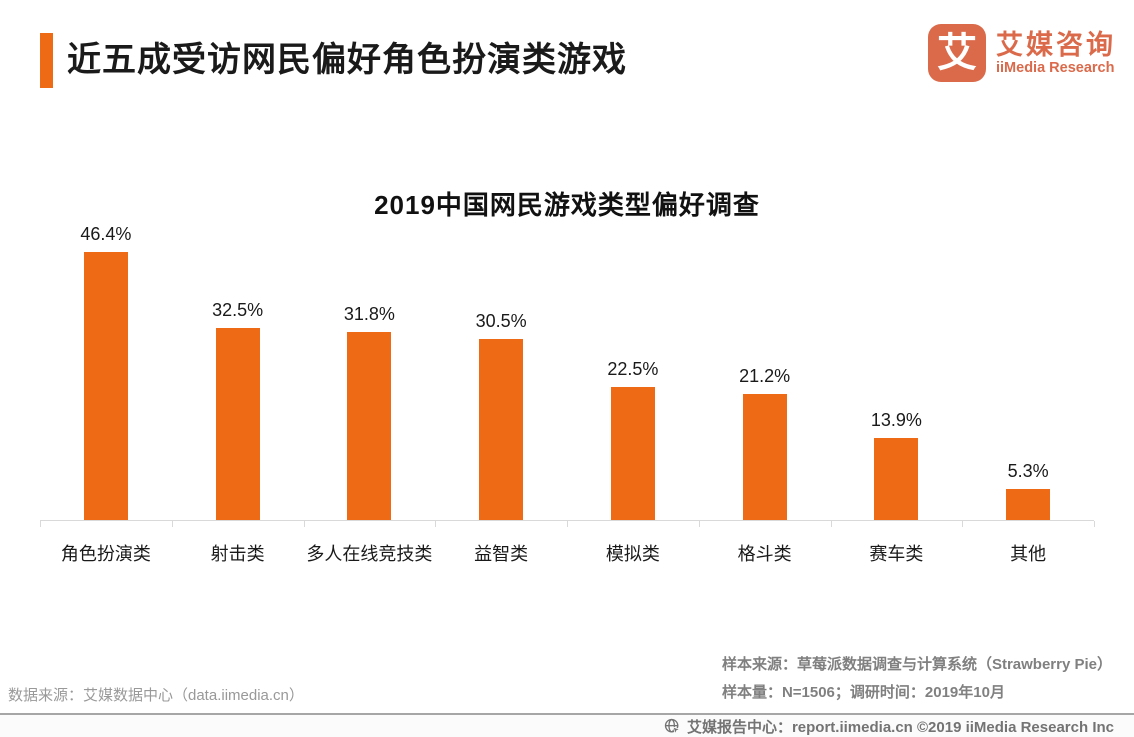 This screenshot has width=1134, height=737. I want to click on bar-slot: 46.4%, so click(106, 372).